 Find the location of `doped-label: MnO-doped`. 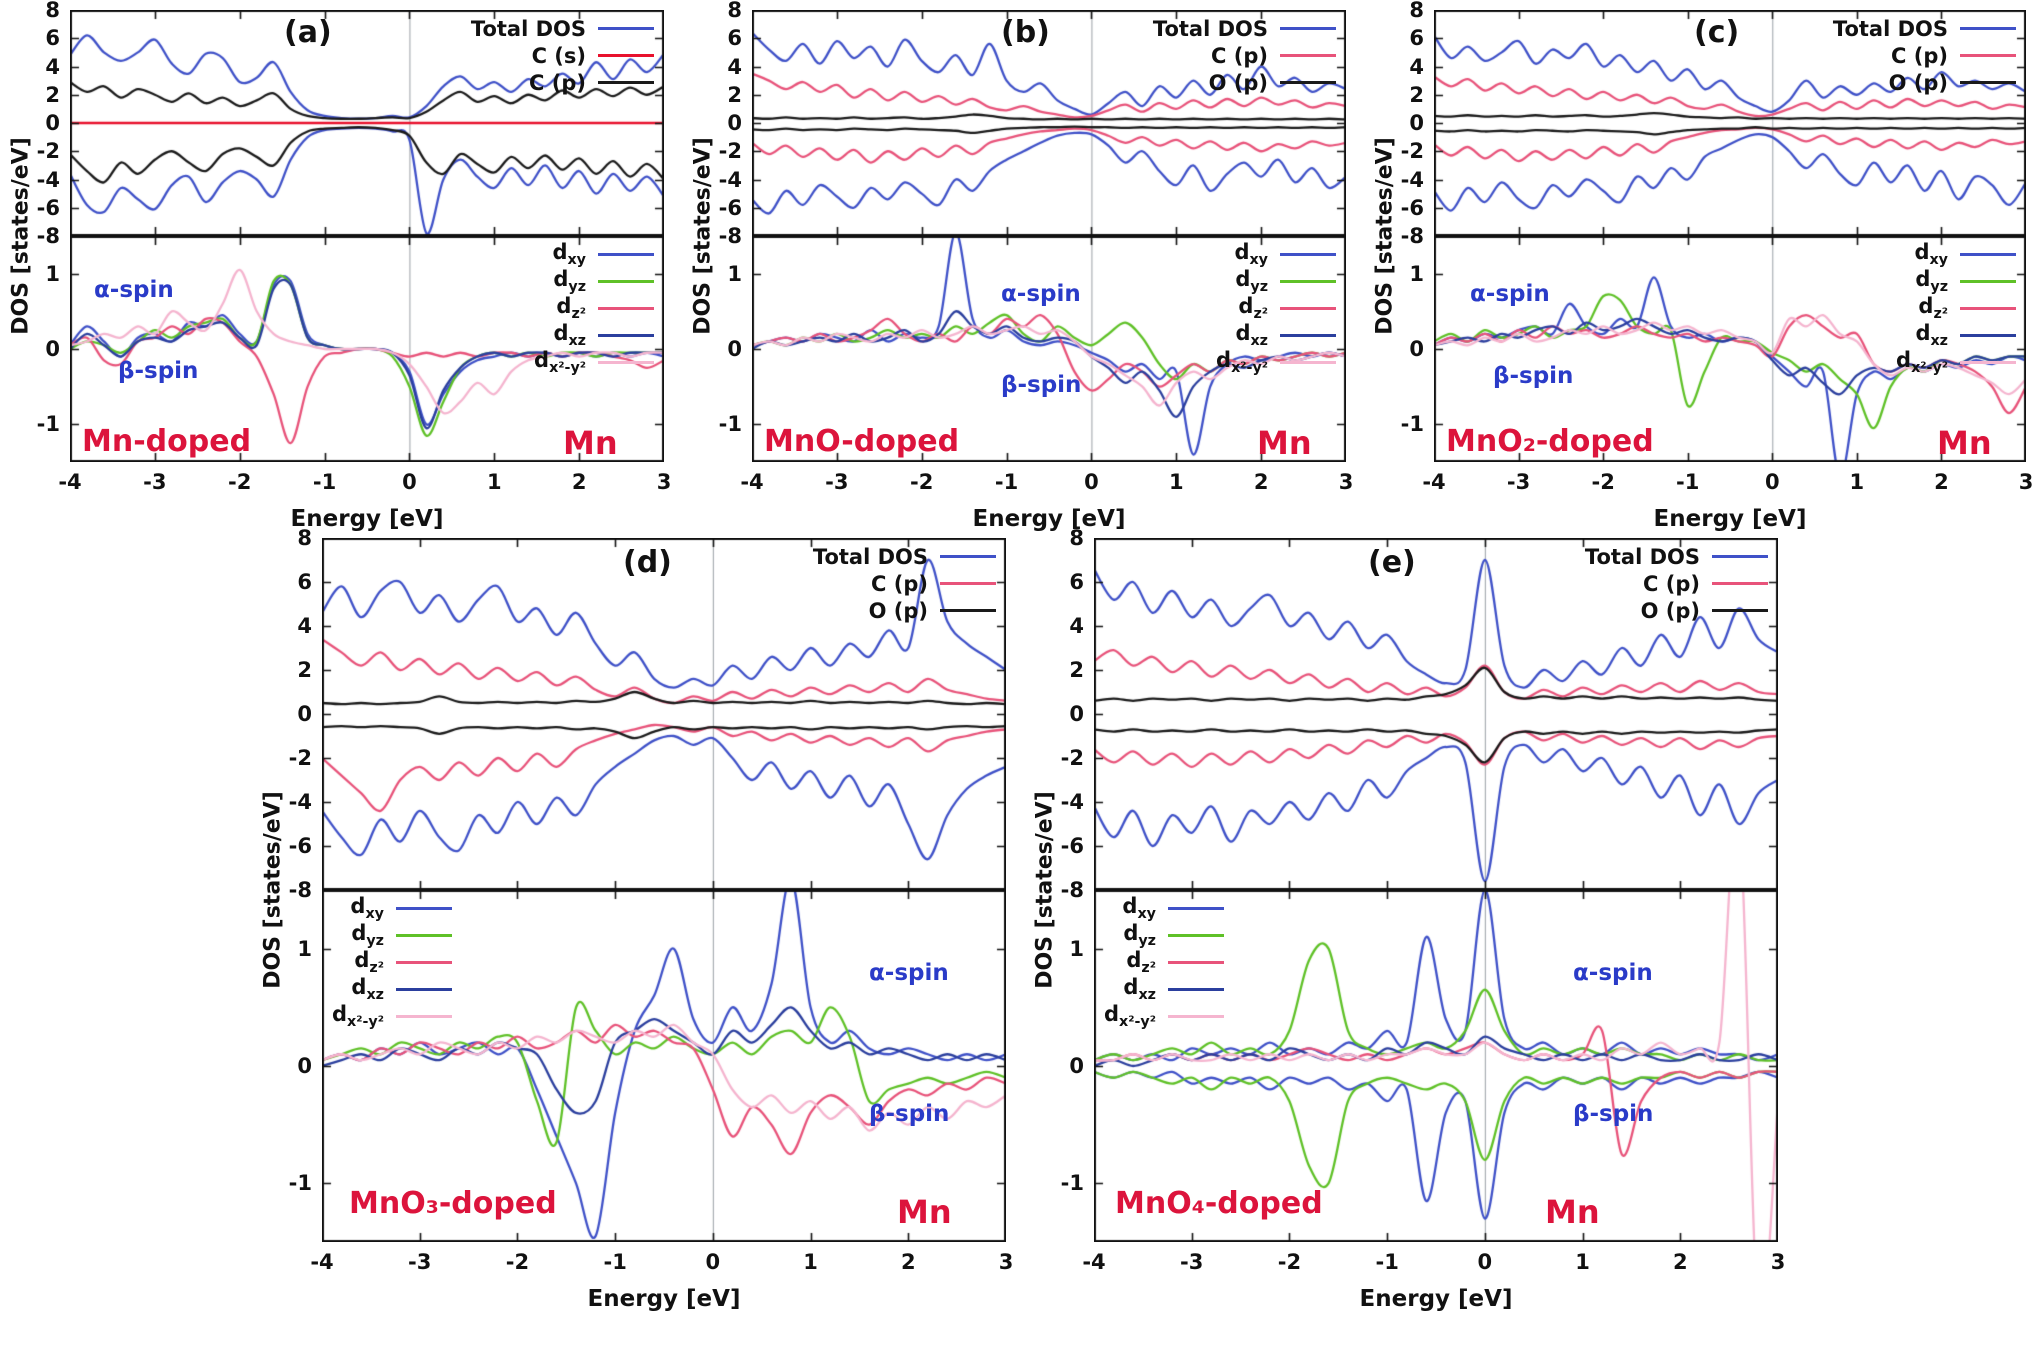

doped-label: MnO-doped is located at coordinates (862, 441).